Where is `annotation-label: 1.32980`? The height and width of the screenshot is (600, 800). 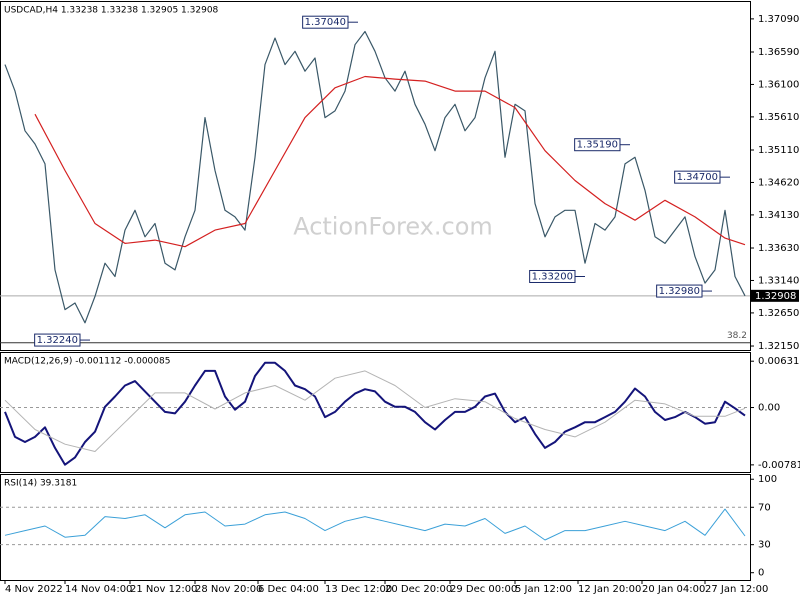
annotation-label: 1.32980 is located at coordinates (679, 291).